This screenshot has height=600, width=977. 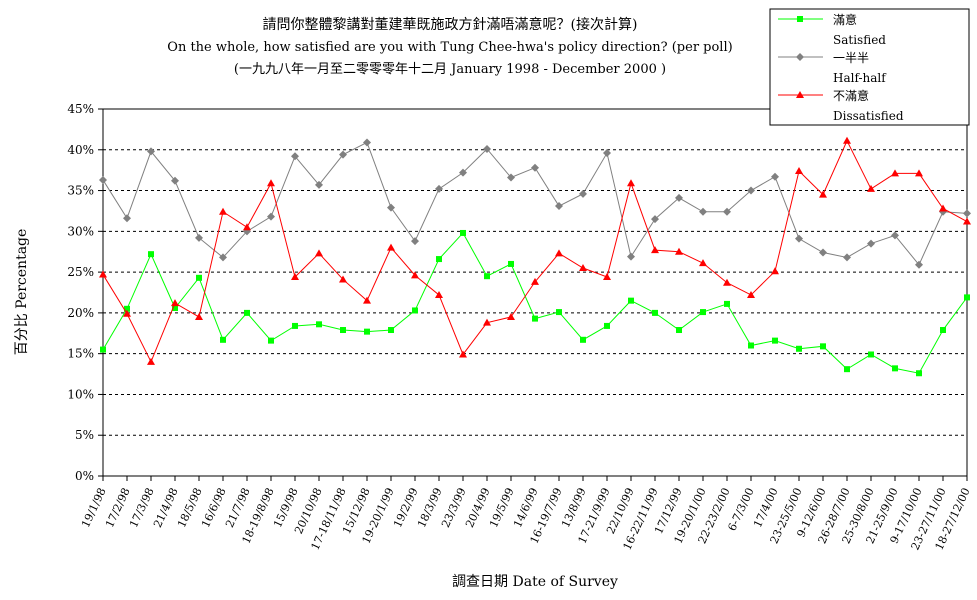 I want to click on legend-box, so click(x=869, y=67).